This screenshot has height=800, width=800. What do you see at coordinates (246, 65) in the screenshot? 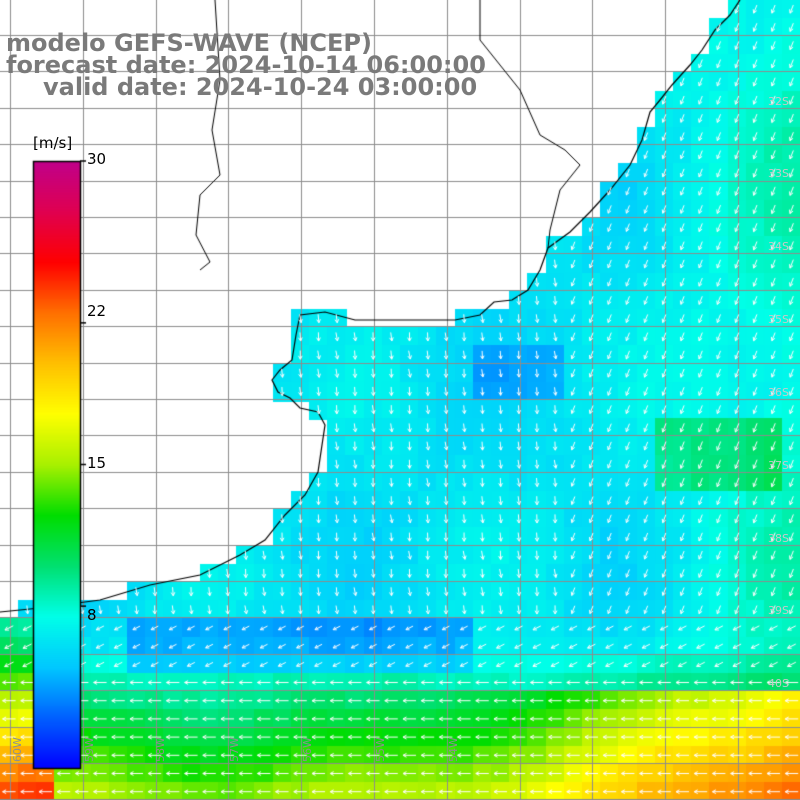
I see `forecast-date: forecast date: 2024-10-14 06:00:00` at bounding box center [246, 65].